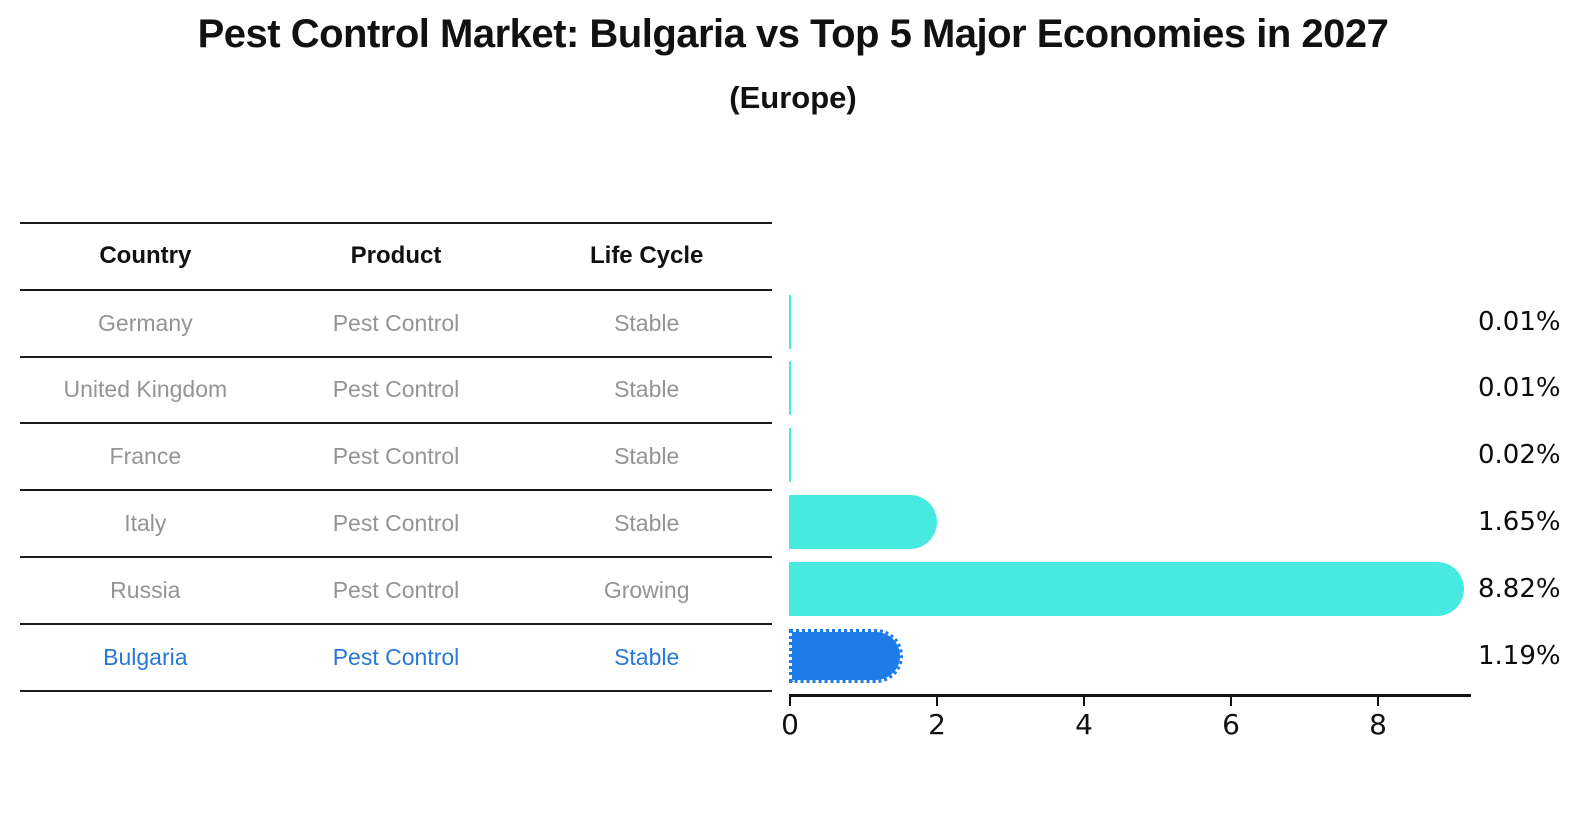 This screenshot has height=823, width=1586. I want to click on table-row-bulgaria: Bulgaria Pest Control Stable, so click(396, 658).